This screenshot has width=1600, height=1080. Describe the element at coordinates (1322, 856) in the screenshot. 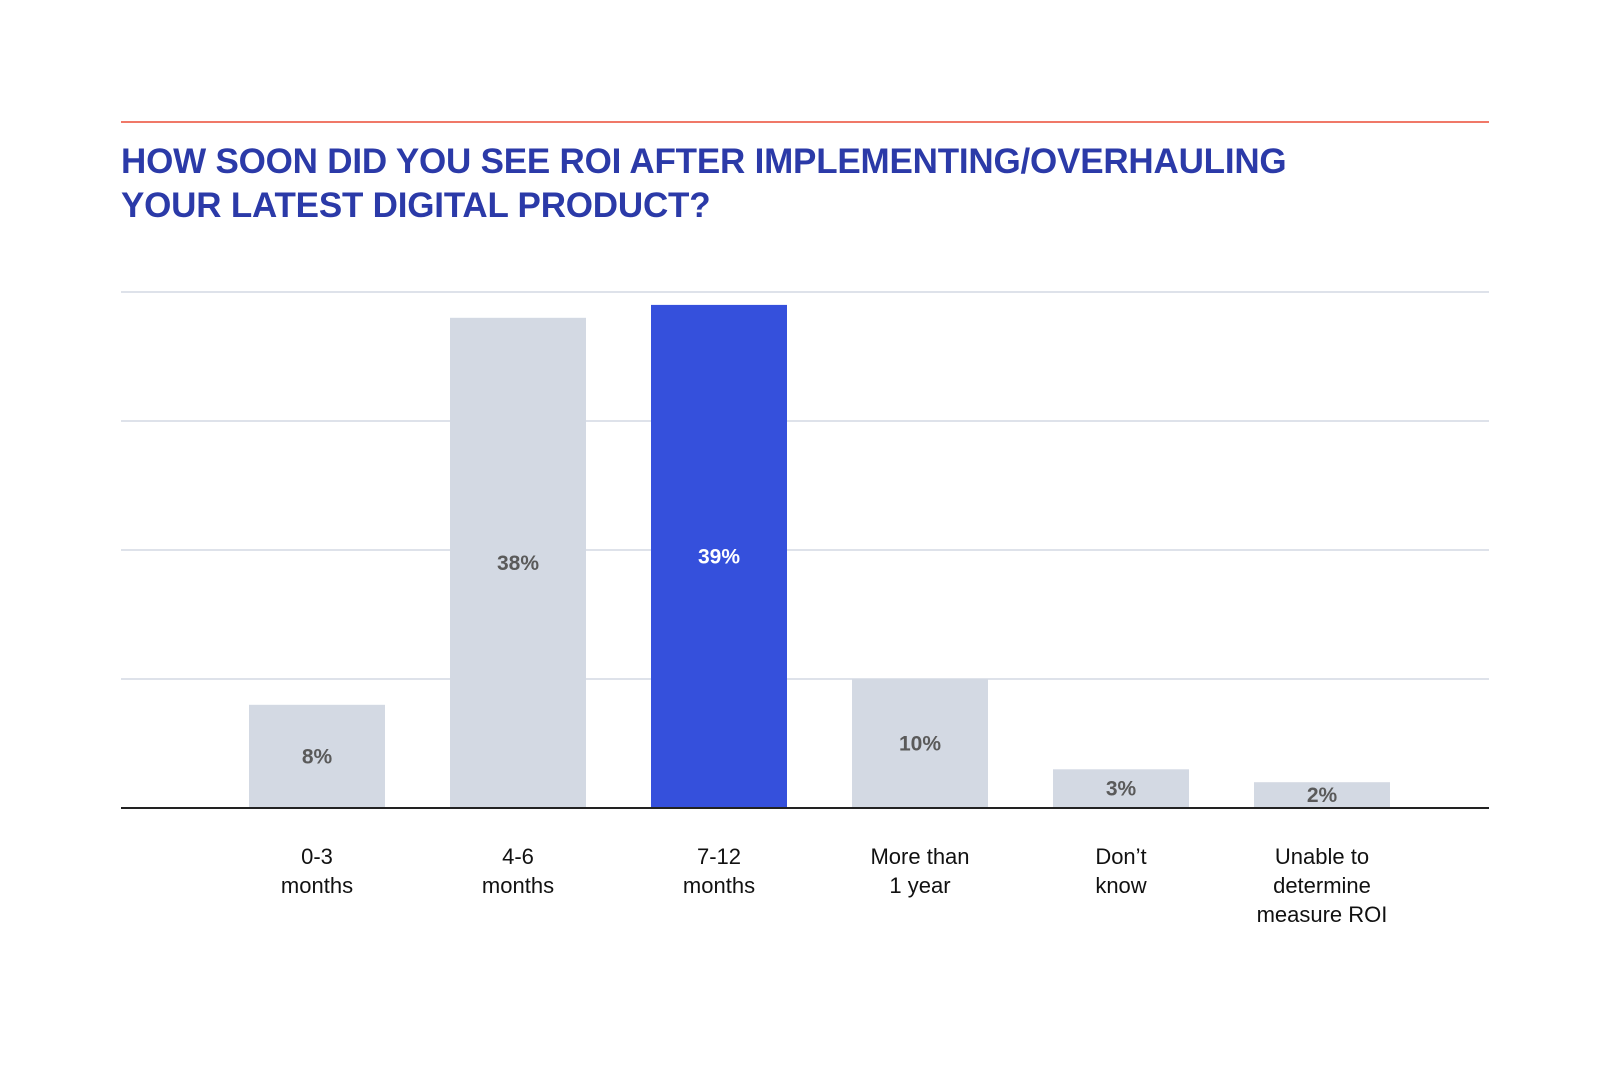

I see `category-label-5-line-0: Unable to` at that location.